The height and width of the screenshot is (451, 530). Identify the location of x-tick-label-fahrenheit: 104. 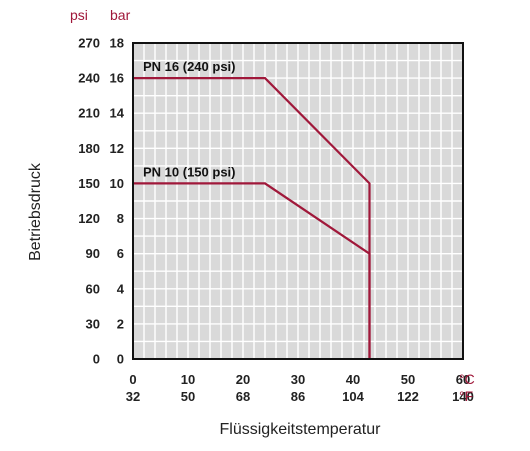
(353, 396).